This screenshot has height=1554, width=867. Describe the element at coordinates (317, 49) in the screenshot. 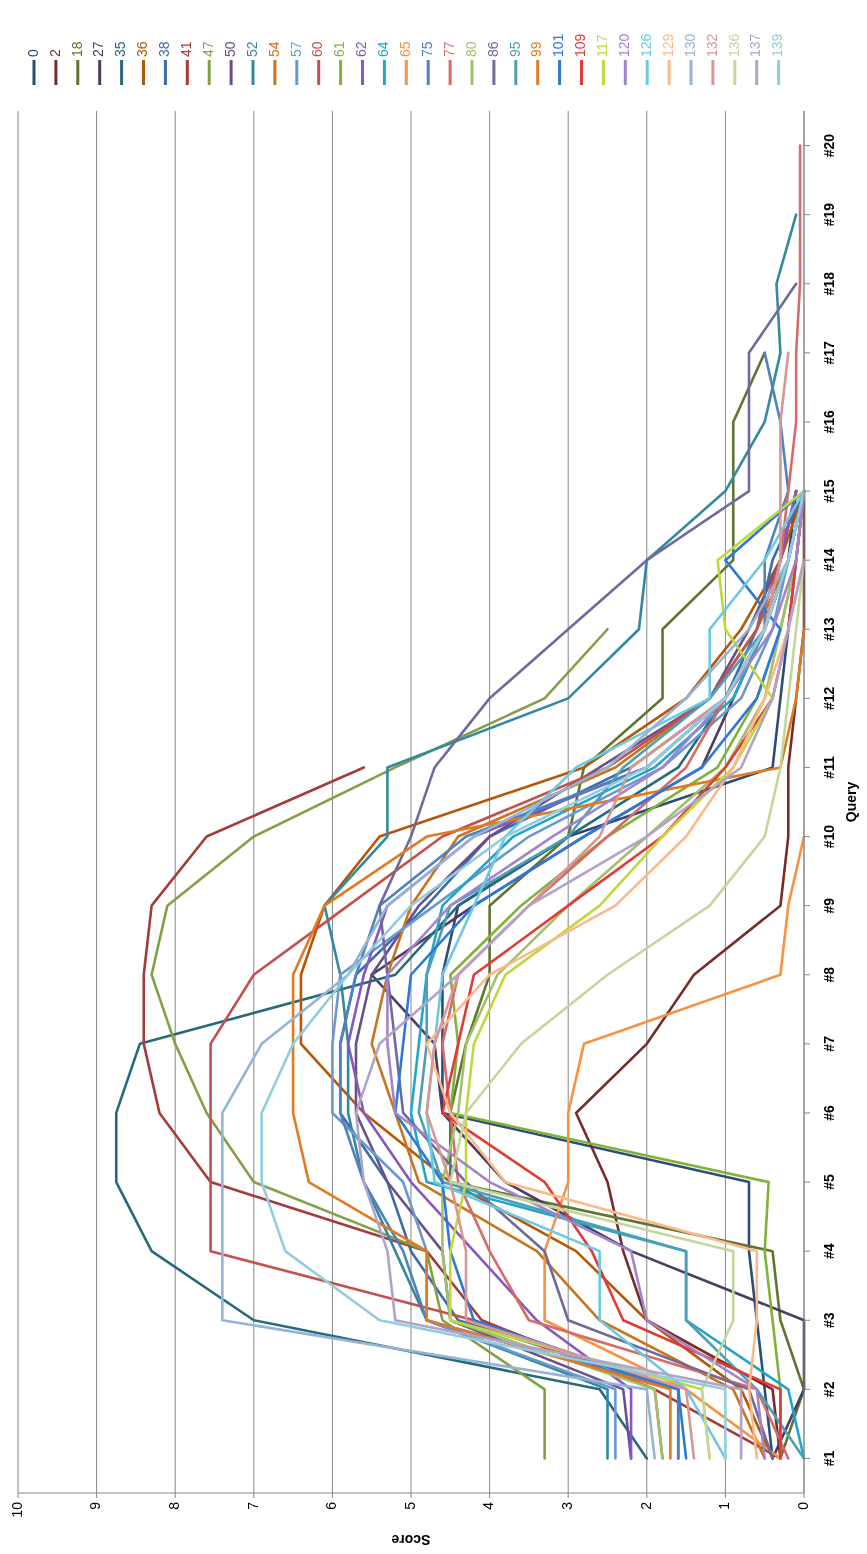

I see `text: 60` at that location.